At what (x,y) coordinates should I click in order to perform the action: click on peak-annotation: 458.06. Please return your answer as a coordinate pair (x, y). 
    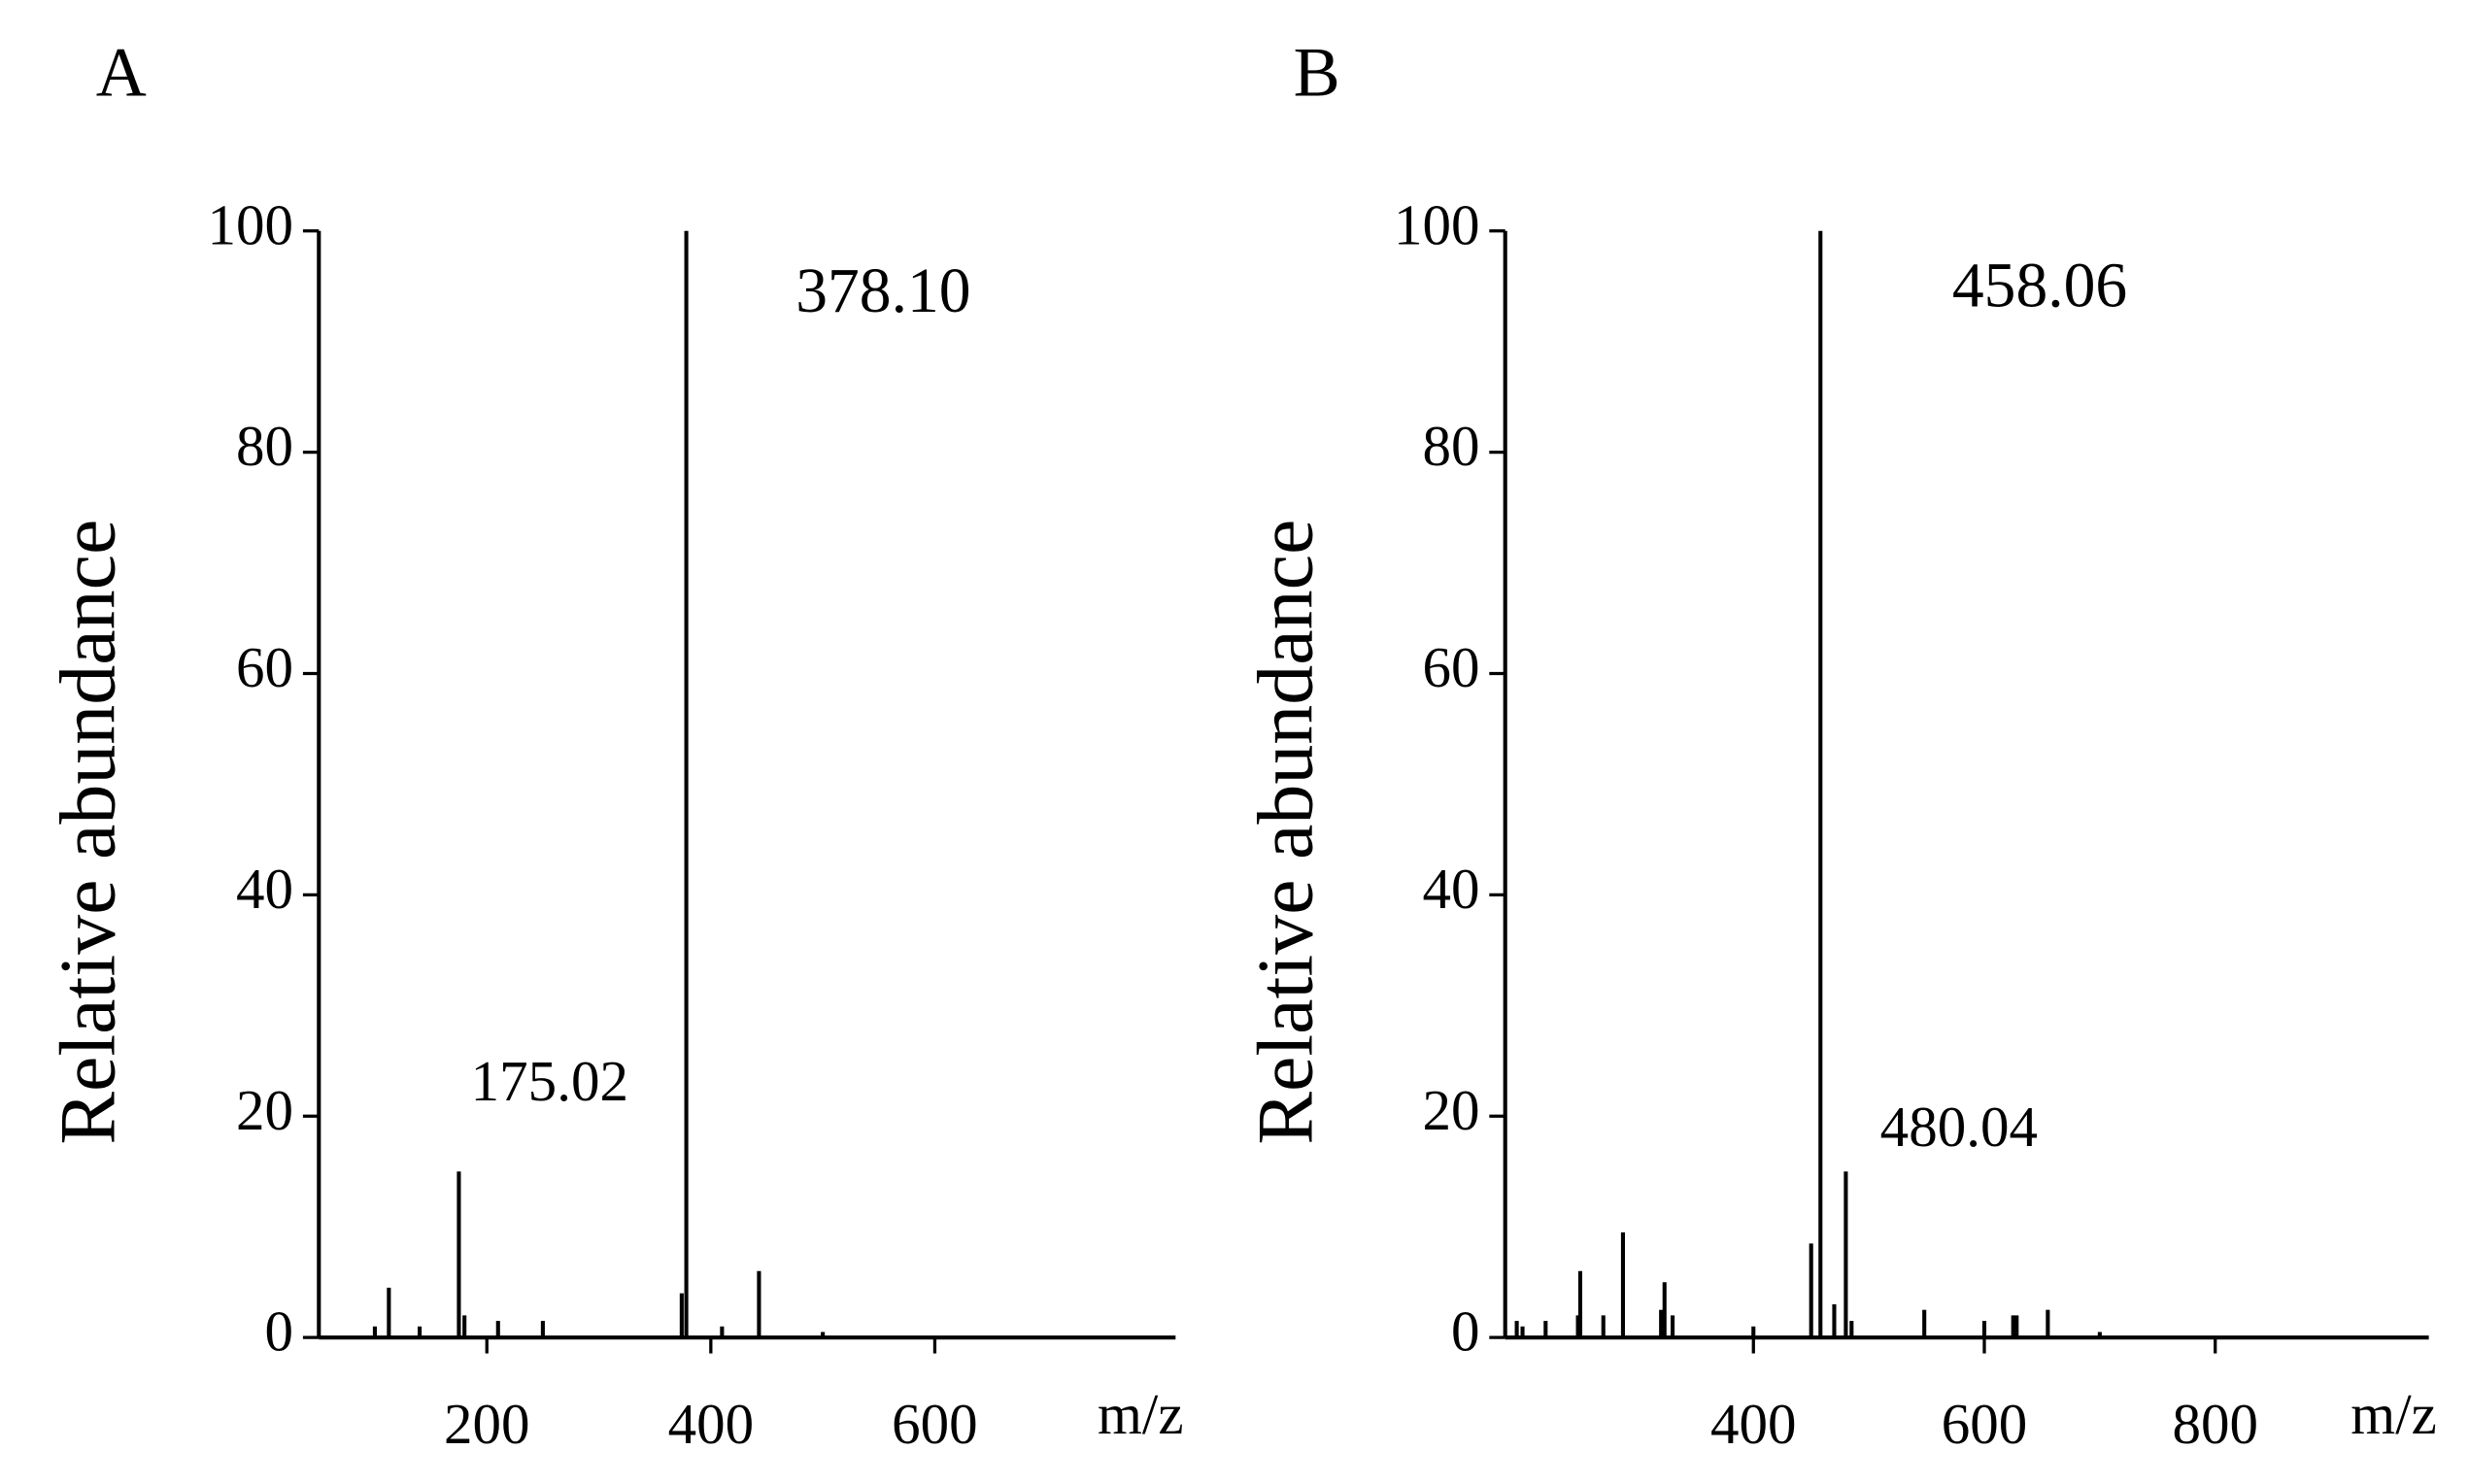
    Looking at the image, I should click on (2039, 285).